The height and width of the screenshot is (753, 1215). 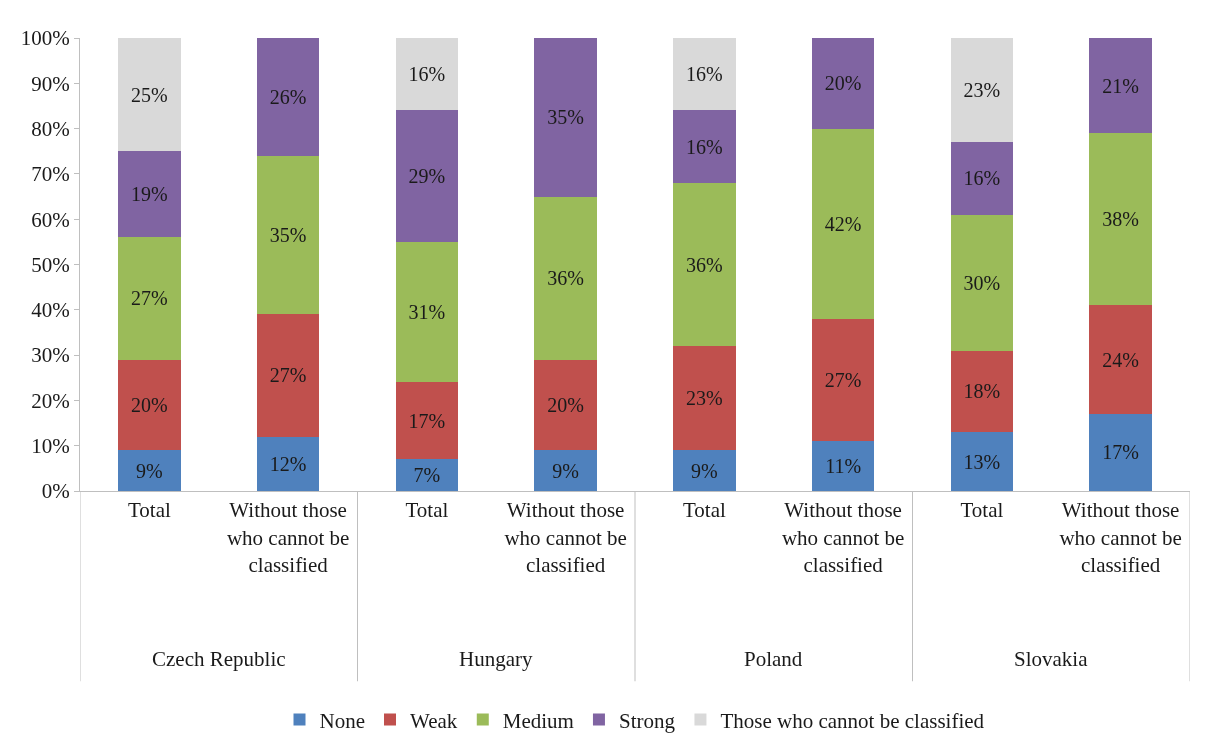 I want to click on text: Poland, so click(x=773, y=659).